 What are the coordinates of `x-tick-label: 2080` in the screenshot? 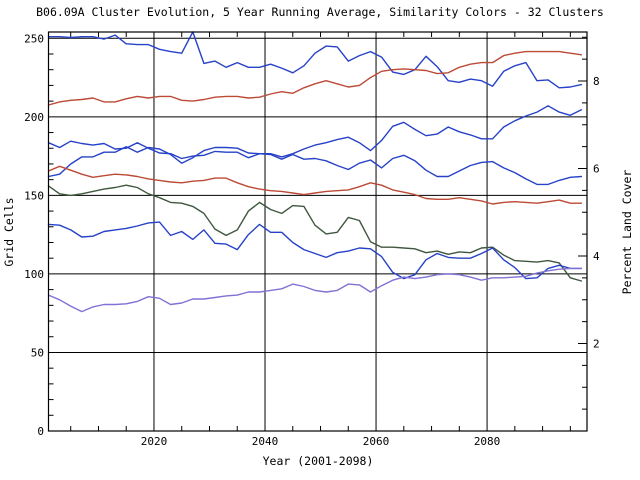 It's located at (487, 441).